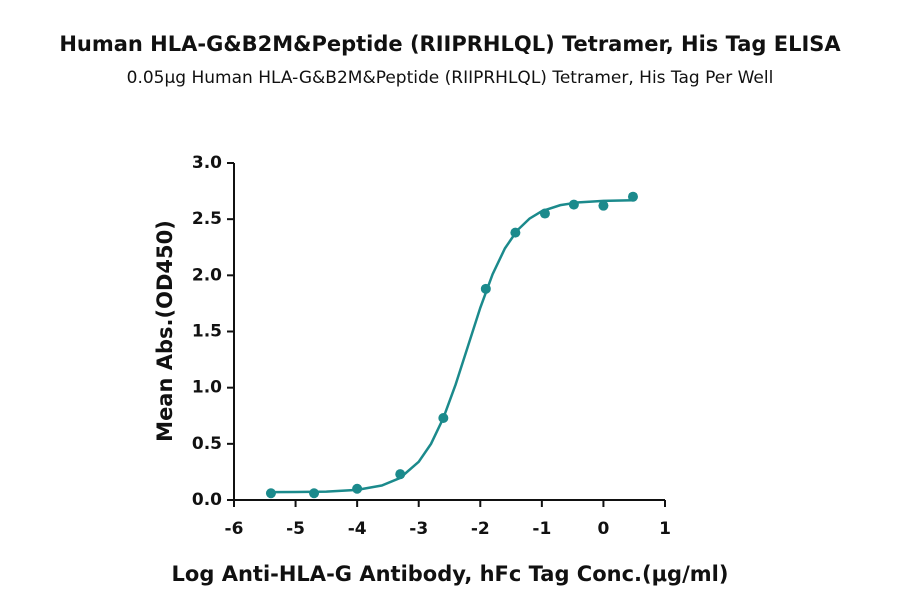  What do you see at coordinates (207, 500) in the screenshot?
I see `y-tick-label: 0.0` at bounding box center [207, 500].